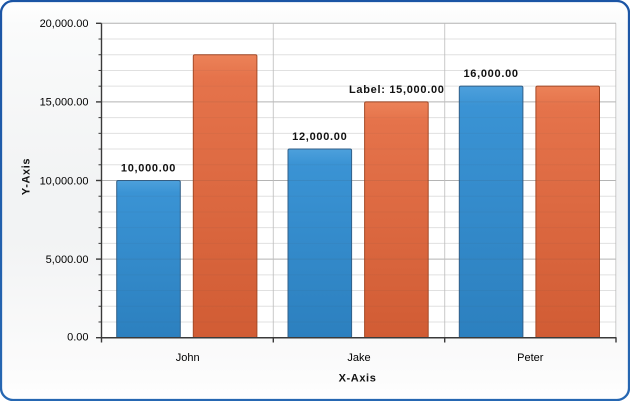  I want to click on svg-text: Y-Axis, so click(26, 176).